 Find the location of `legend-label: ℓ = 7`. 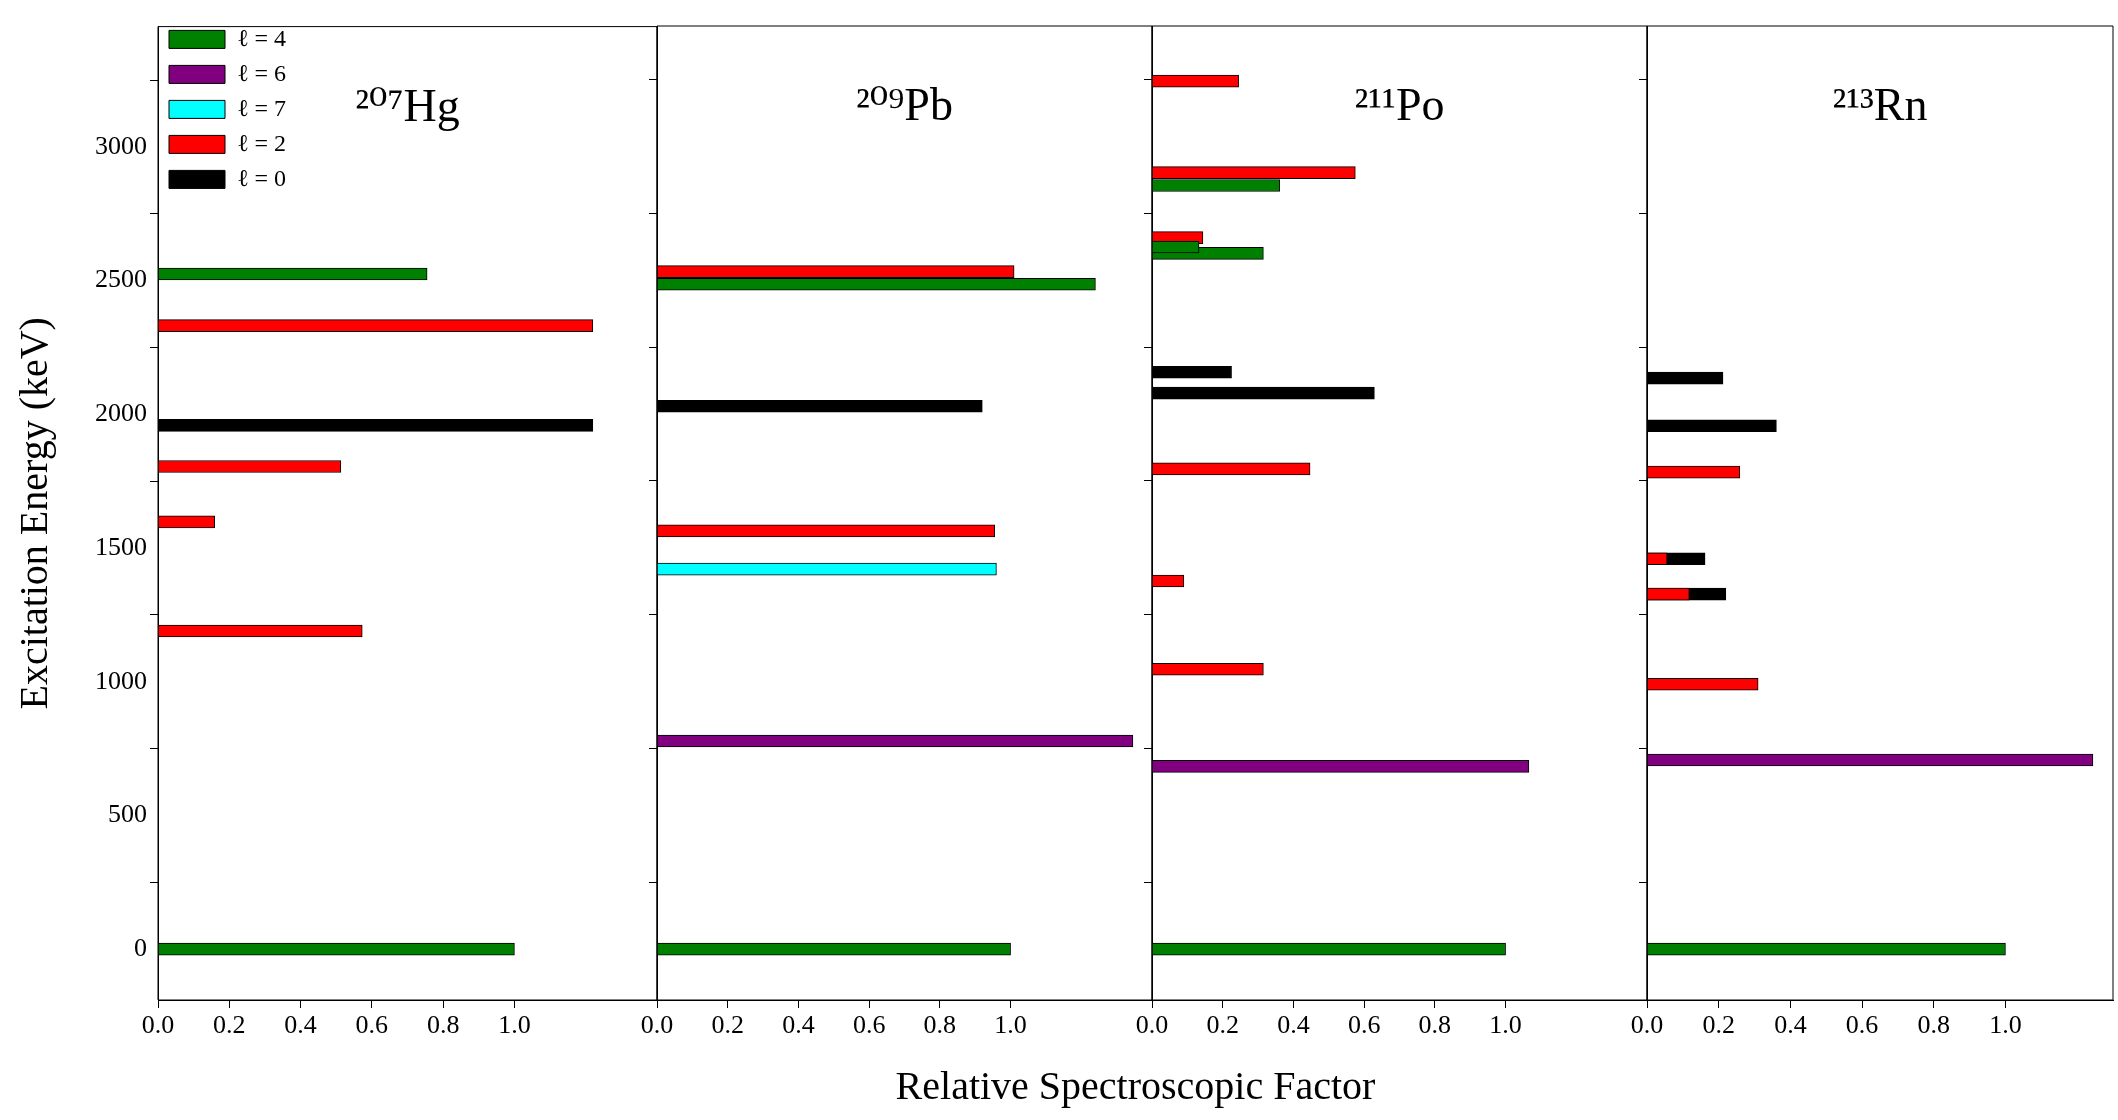

legend-label: ℓ = 7 is located at coordinates (262, 107).